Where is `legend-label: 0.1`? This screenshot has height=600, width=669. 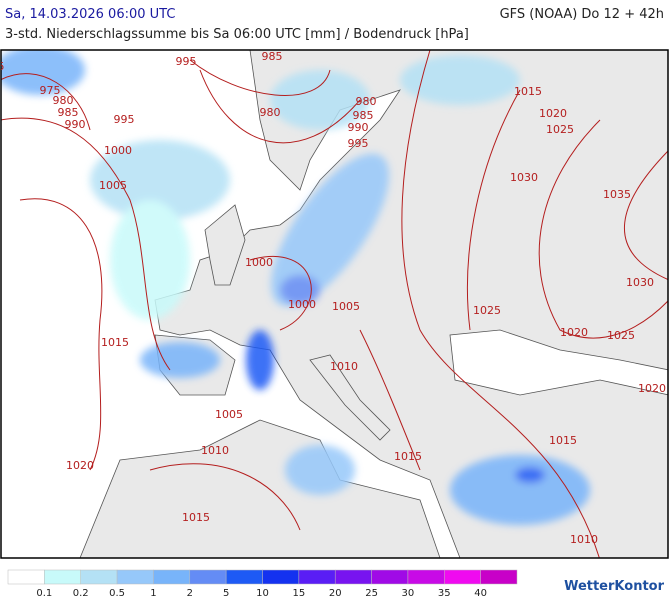 legend-label: 0.1 is located at coordinates (44, 593).